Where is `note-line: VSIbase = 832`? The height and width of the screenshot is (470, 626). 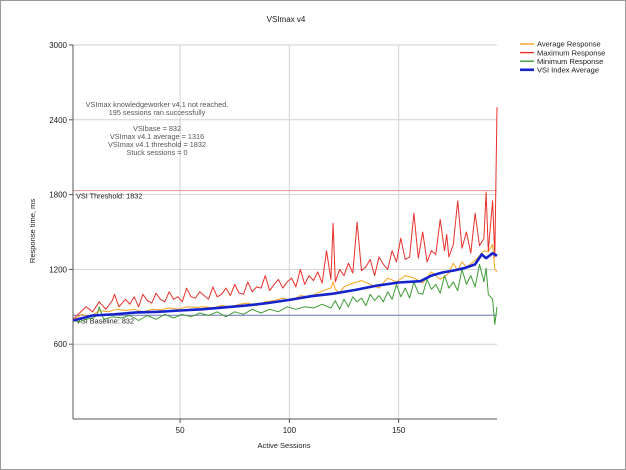
note-line: VSIbase = 832 is located at coordinates (157, 128).